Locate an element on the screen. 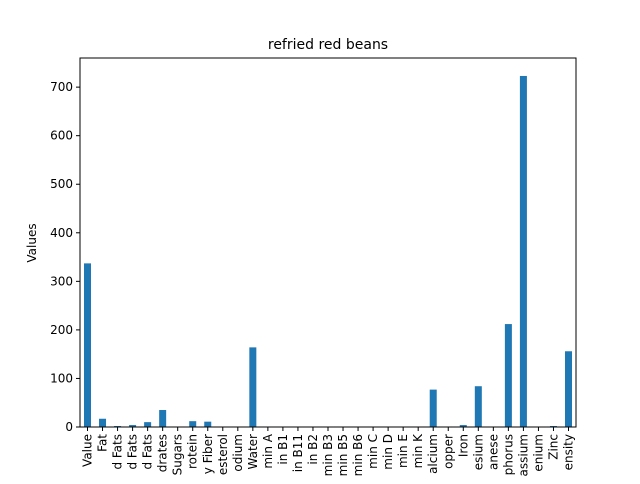  x-tick-label: ensity is located at coordinates (569, 452).